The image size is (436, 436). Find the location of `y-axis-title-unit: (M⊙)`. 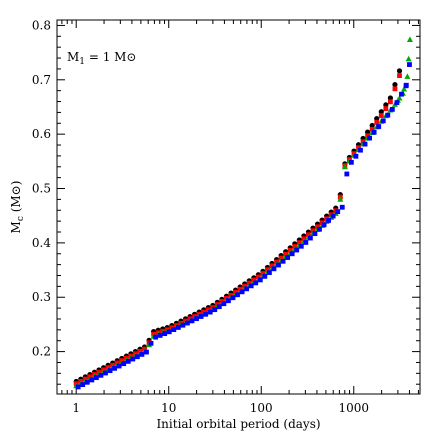

y-axis-title-unit: (M⊙) is located at coordinates (16, 199).